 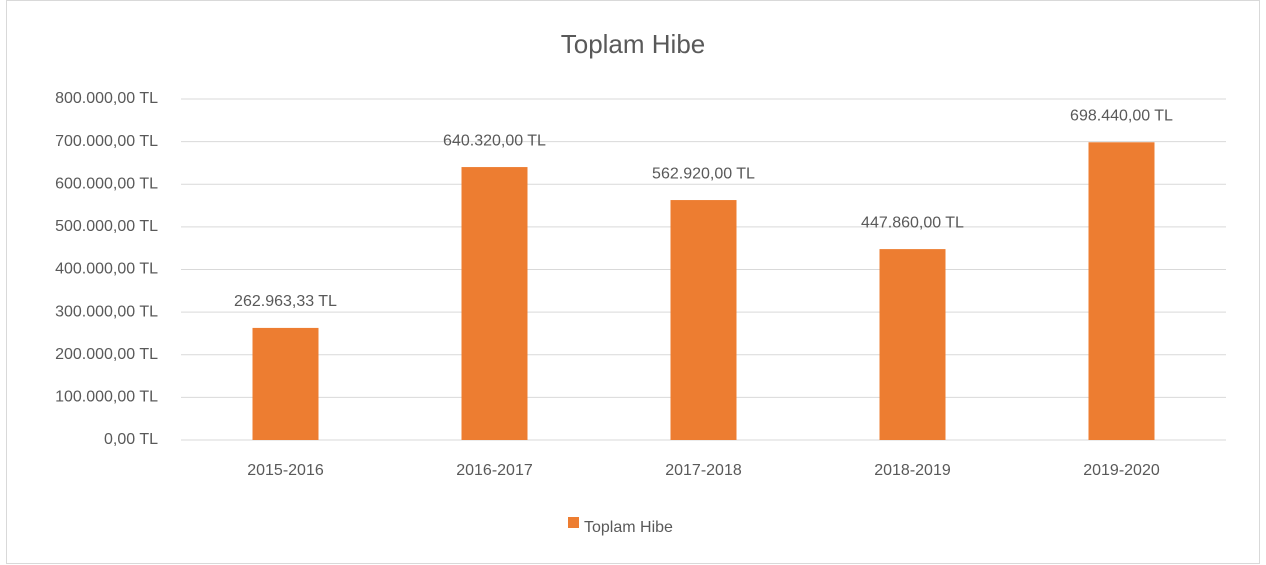 I want to click on y-tick-label: 800.000,00 TL, so click(x=106, y=98).